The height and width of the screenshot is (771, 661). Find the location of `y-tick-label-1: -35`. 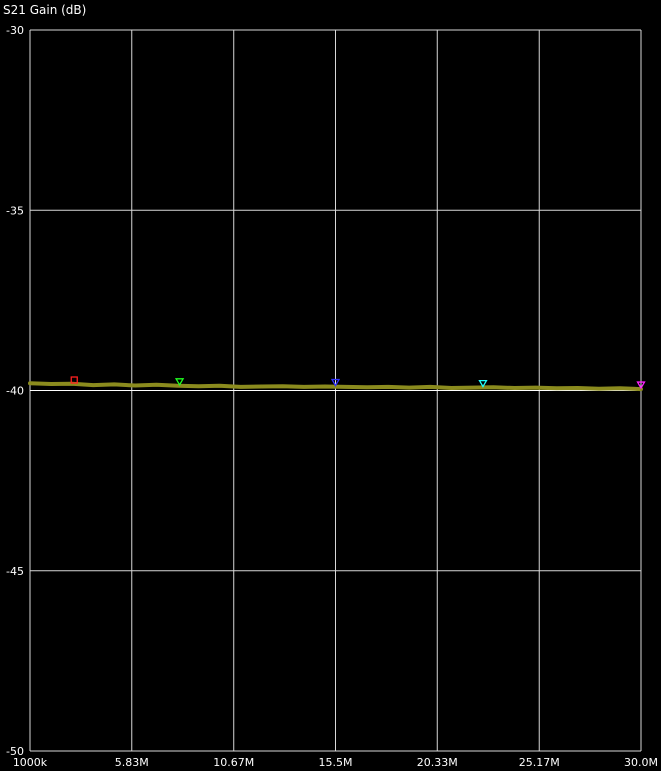

y-tick-label-1: -35 is located at coordinates (15, 210).